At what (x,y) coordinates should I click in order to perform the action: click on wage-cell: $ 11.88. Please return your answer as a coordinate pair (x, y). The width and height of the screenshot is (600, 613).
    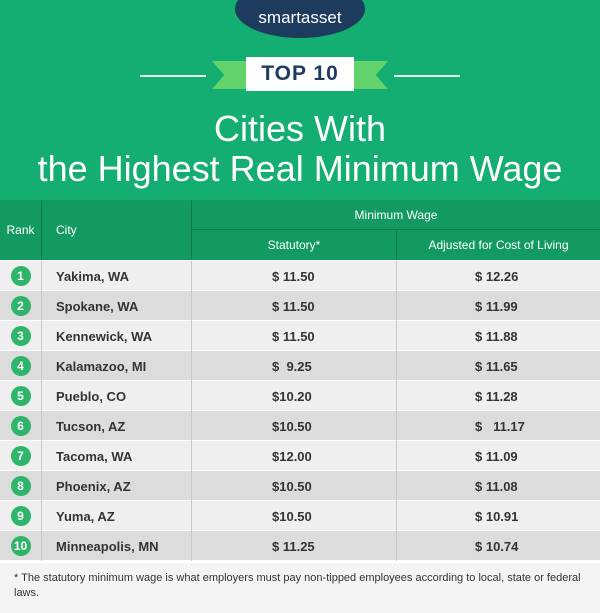
    Looking at the image, I should click on (496, 336).